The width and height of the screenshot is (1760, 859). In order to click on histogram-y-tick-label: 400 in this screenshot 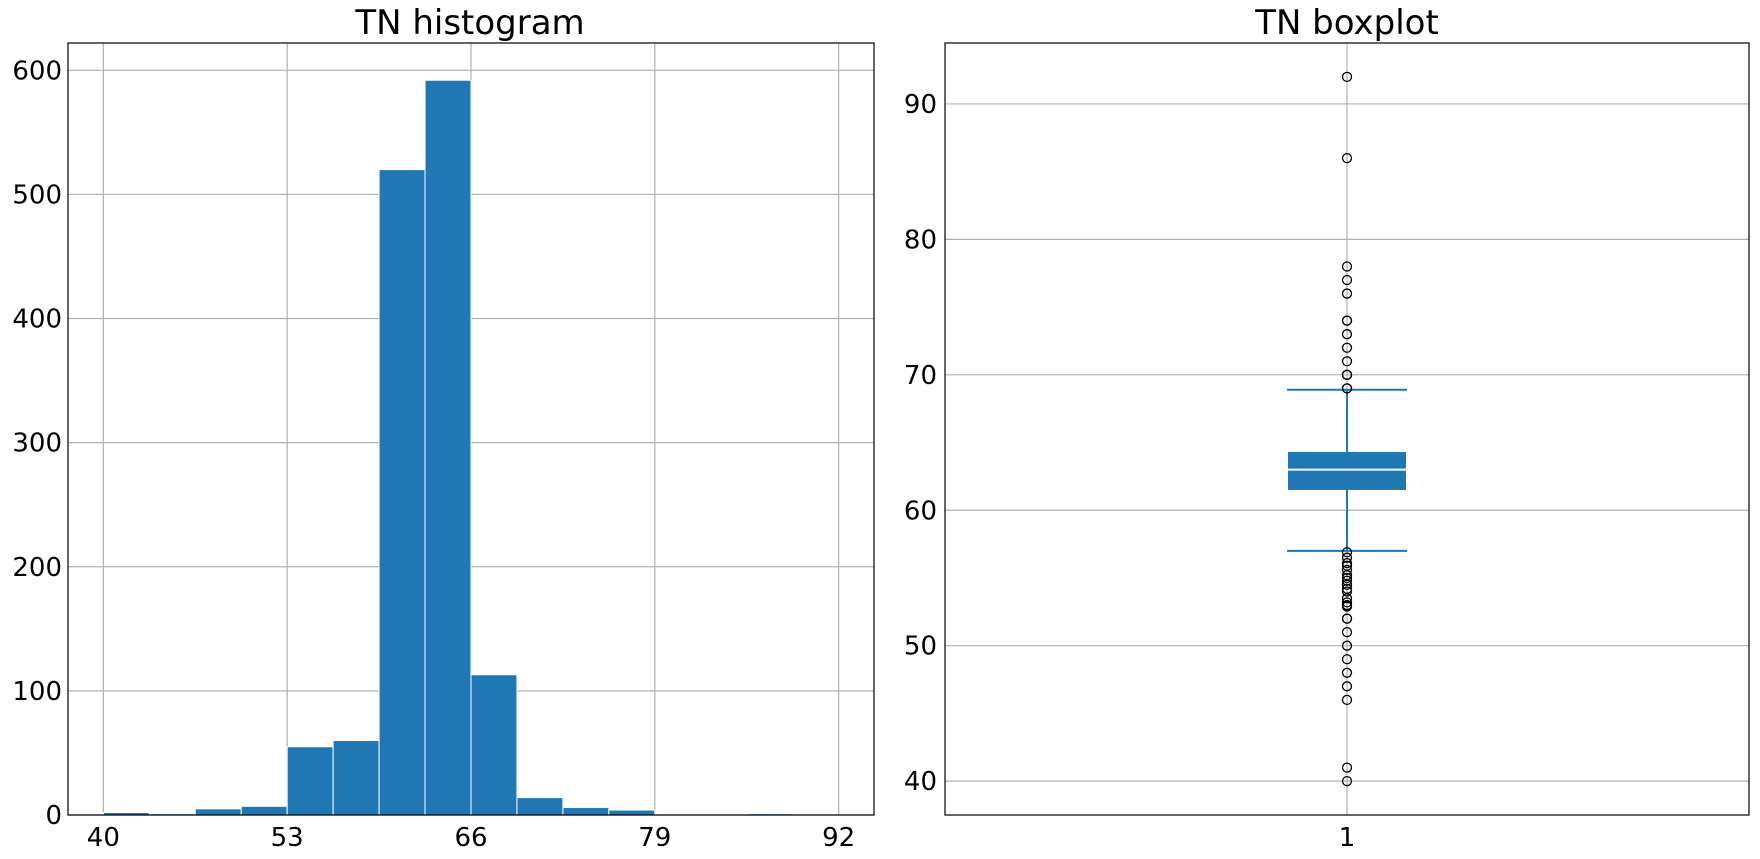, I will do `click(37, 320)`.